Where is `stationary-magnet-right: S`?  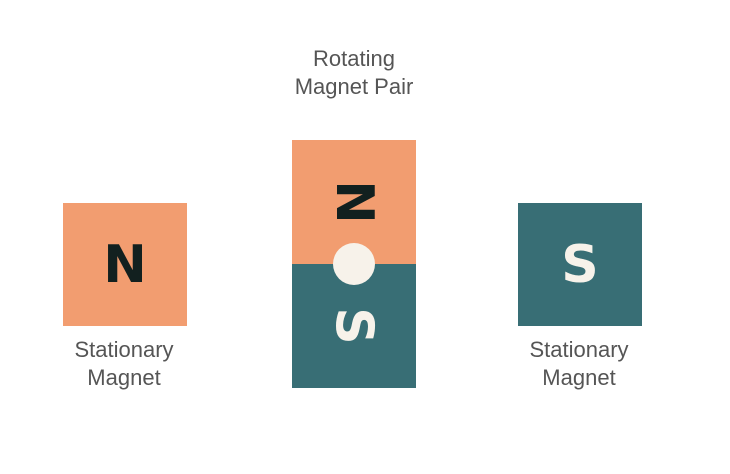 stationary-magnet-right: S is located at coordinates (580, 264).